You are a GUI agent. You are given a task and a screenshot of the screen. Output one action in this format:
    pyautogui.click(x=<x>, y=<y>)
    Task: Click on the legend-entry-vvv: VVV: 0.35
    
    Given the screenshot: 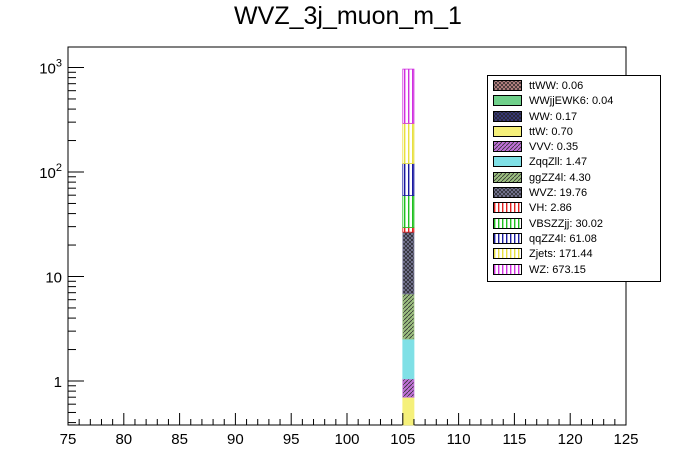 What is the action you would take?
    pyautogui.click(x=574, y=147)
    